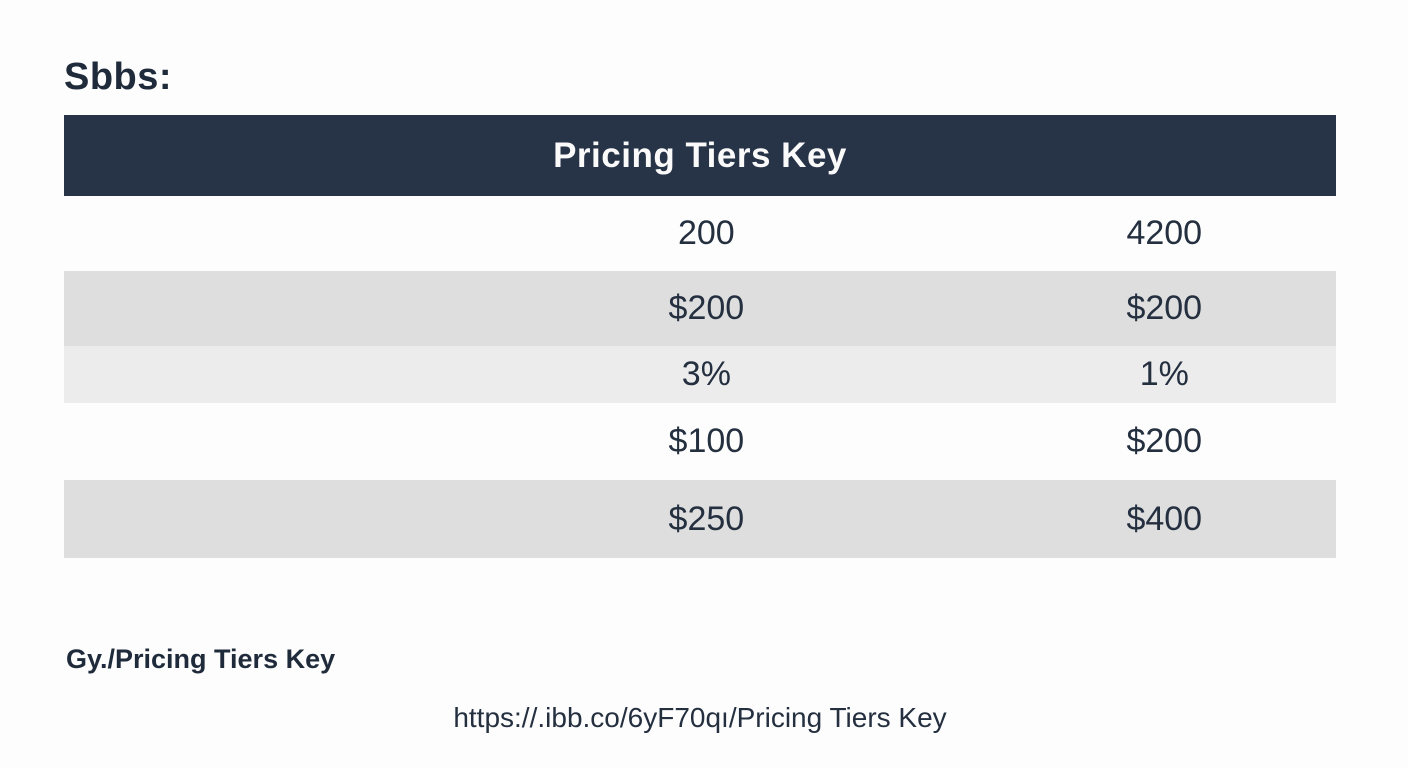 Image resolution: width=1408 pixels, height=768 pixels. What do you see at coordinates (706, 374) in the screenshot?
I see `table-cell: 3%` at bounding box center [706, 374].